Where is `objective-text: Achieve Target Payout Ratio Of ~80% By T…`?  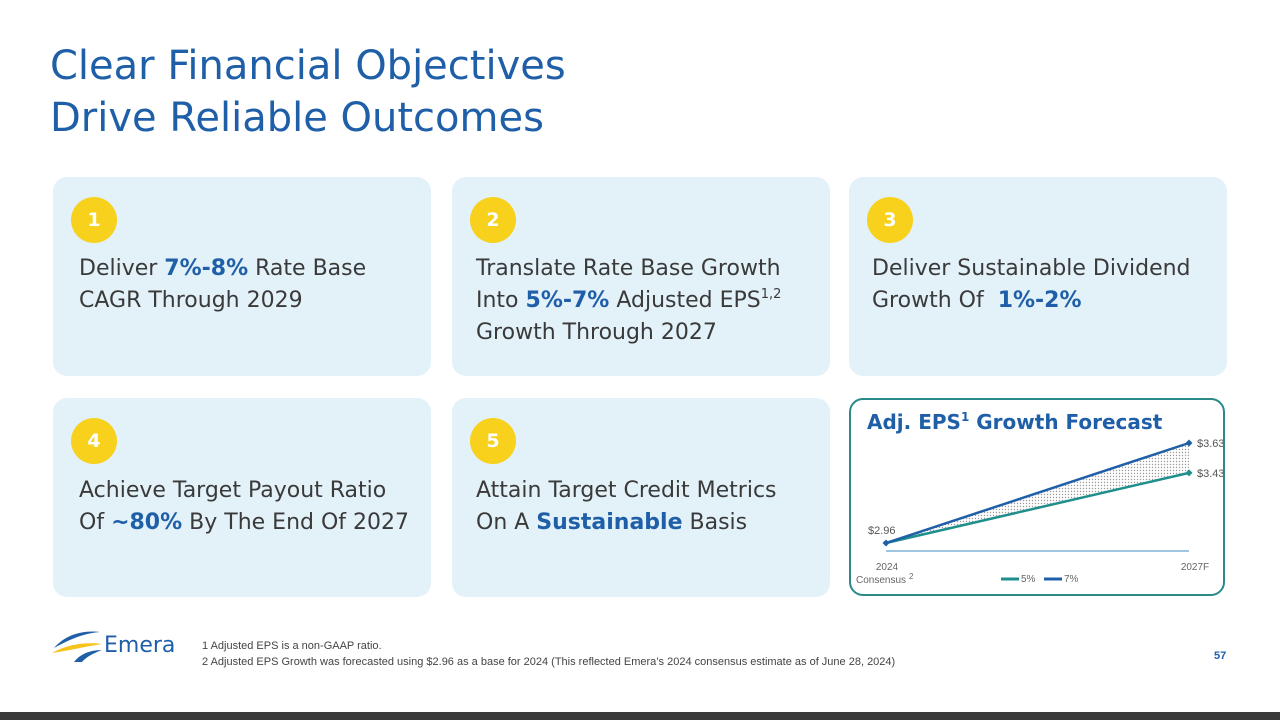
objective-text: Achieve Target Payout Ratio Of ~80% By T… is located at coordinates (244, 506).